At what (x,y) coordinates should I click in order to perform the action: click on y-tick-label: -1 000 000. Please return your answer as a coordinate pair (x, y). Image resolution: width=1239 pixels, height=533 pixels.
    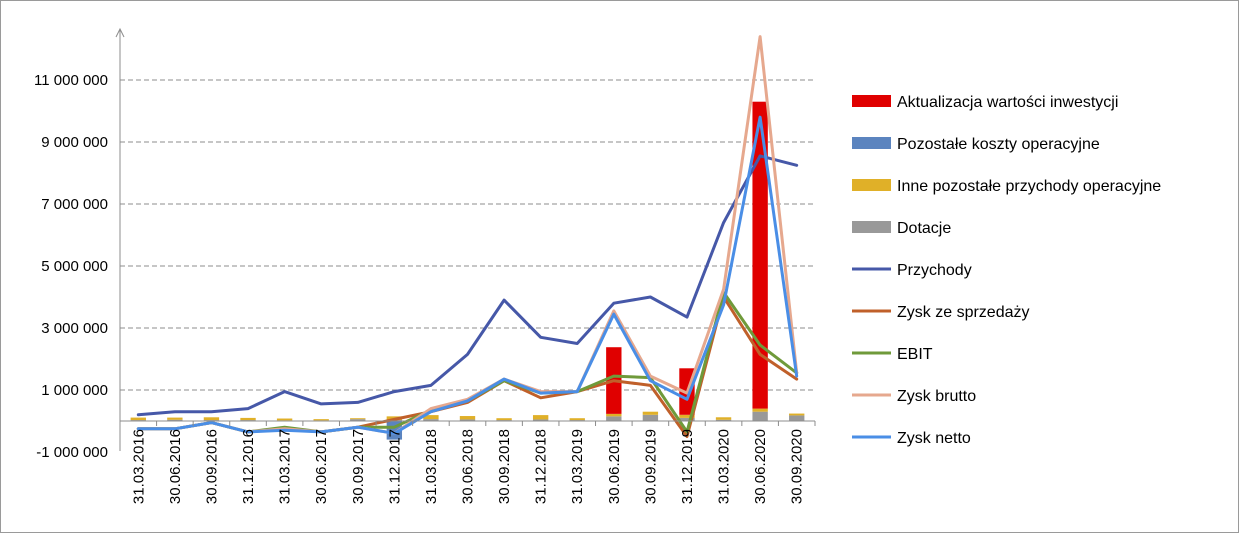
    Looking at the image, I should click on (72, 452).